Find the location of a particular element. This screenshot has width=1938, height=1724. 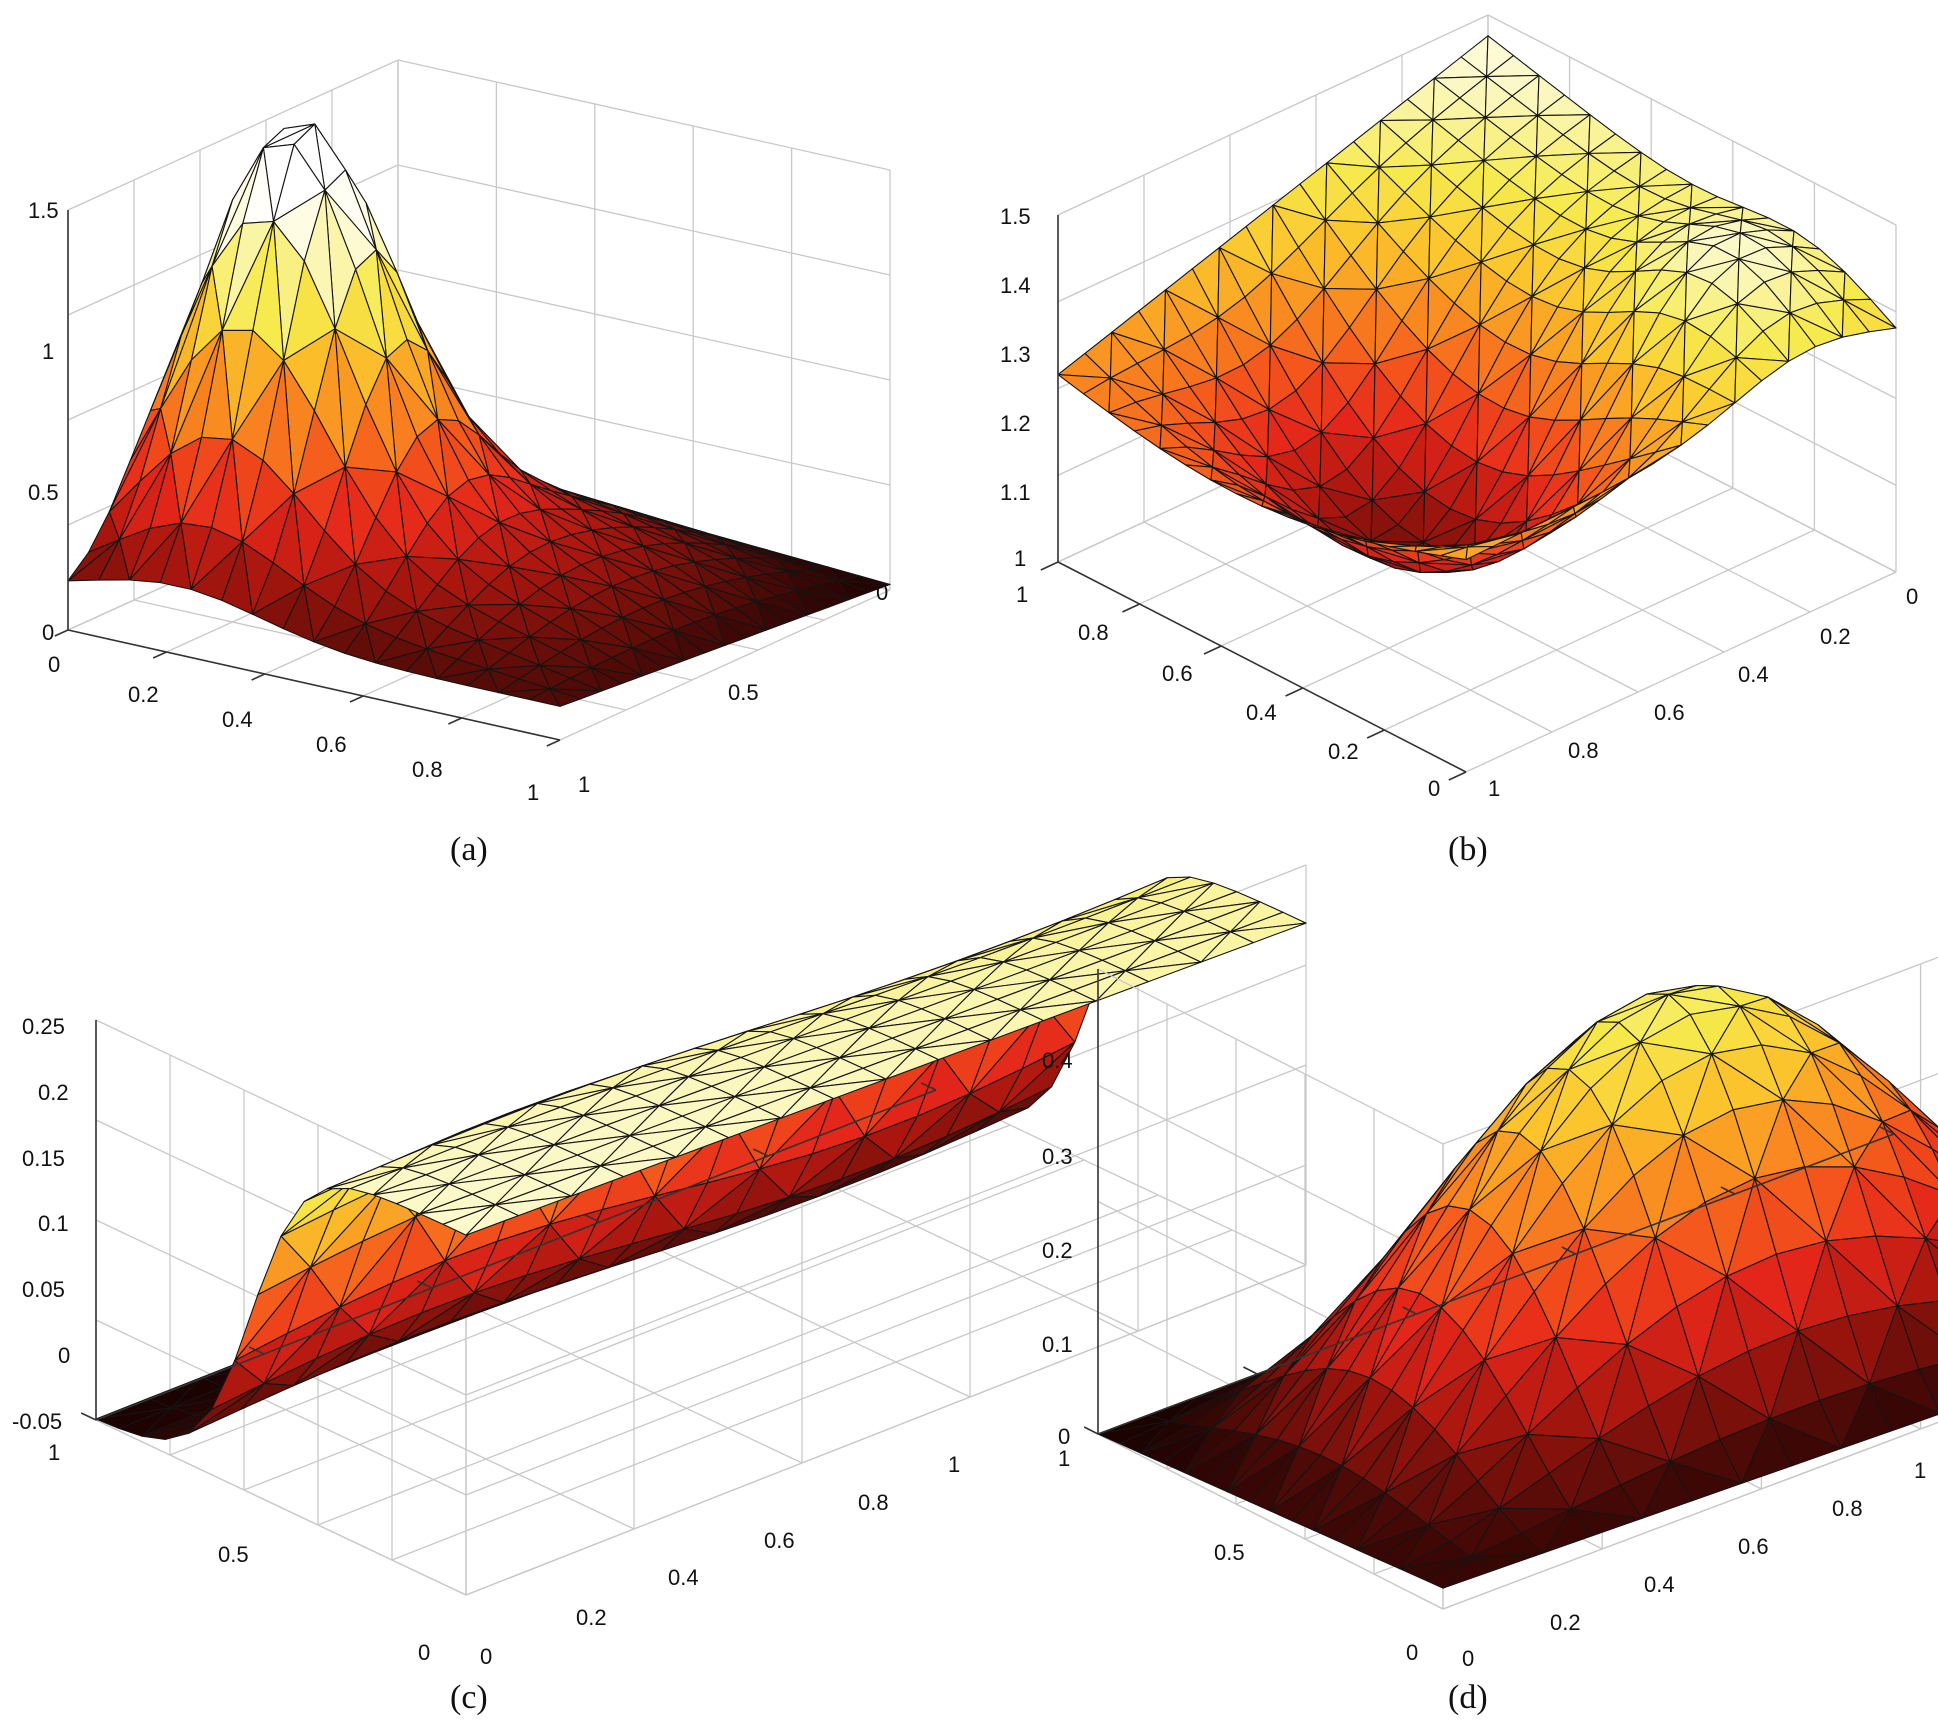

b-z-tick-1.5: 1.5 is located at coordinates (1015, 216).